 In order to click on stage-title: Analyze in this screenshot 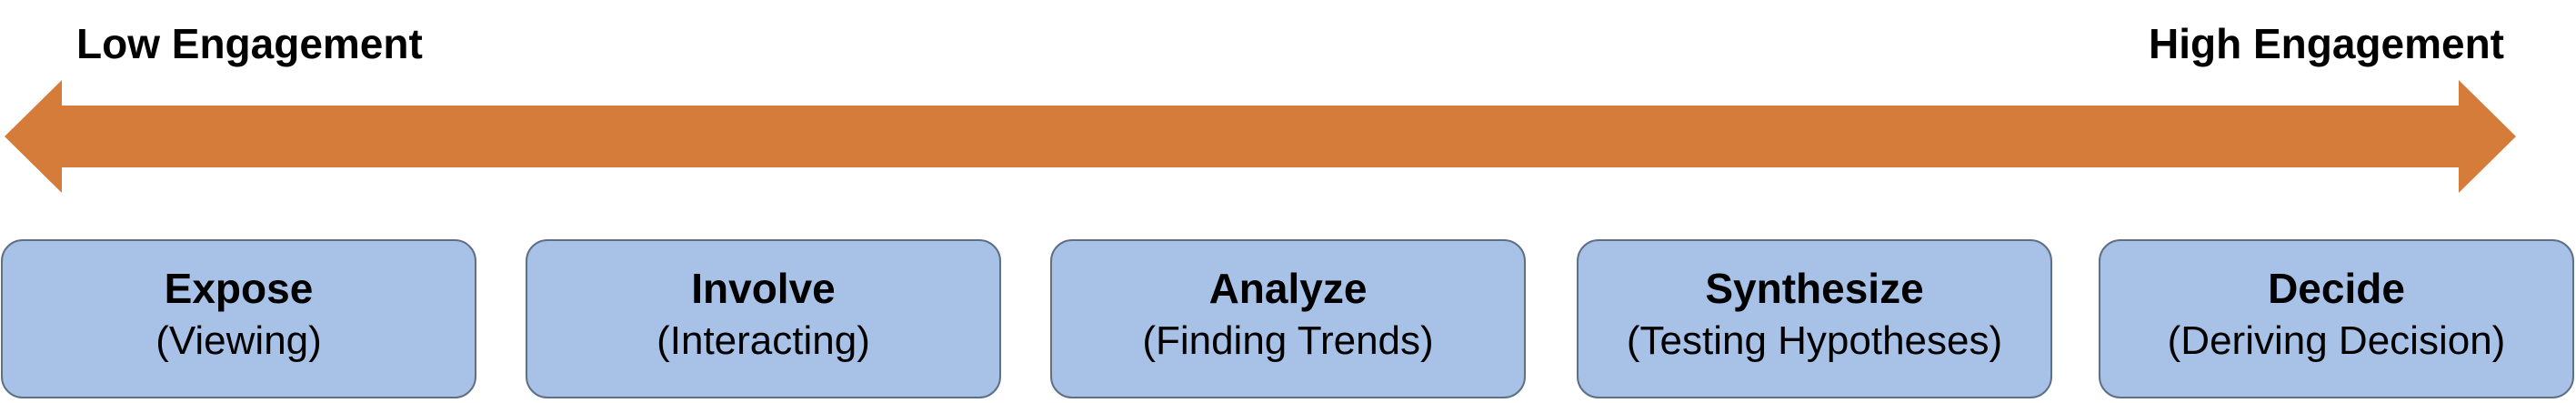, I will do `click(1288, 289)`.